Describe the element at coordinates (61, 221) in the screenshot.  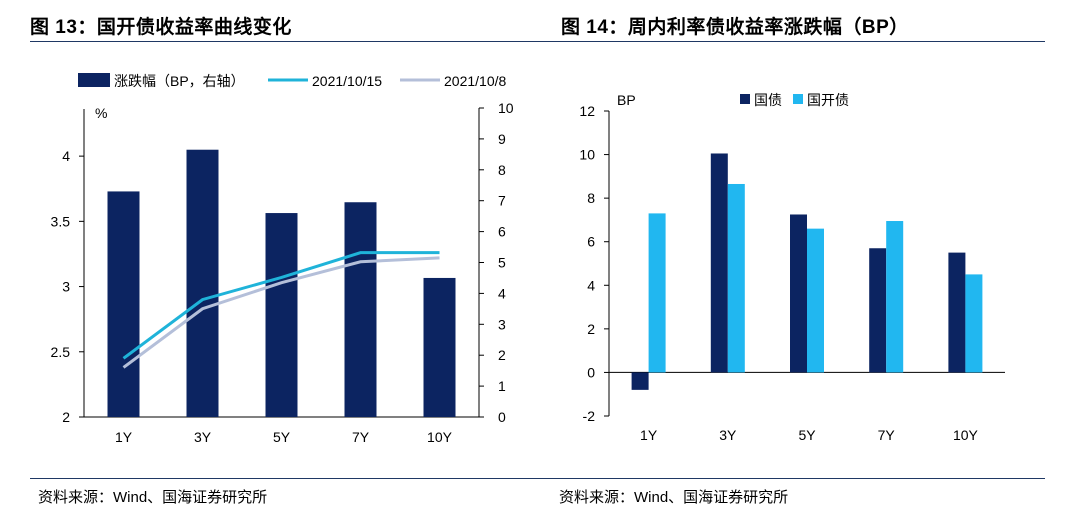
I see `left-tick-label: 3.5` at that location.